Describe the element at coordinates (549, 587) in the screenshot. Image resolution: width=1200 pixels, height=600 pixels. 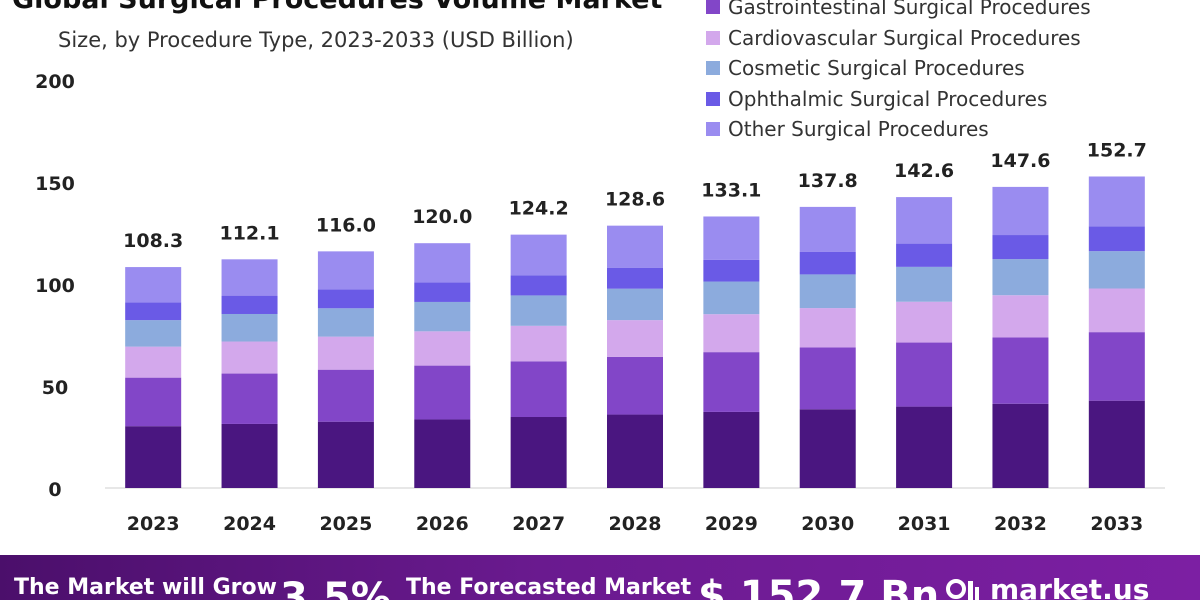
I see `footer-forecast-text: The Forecasted Market` at that location.